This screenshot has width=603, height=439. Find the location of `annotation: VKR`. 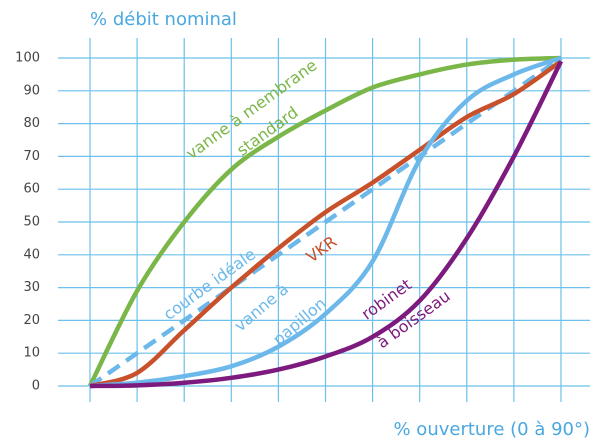

annotation: VKR is located at coordinates (322, 249).